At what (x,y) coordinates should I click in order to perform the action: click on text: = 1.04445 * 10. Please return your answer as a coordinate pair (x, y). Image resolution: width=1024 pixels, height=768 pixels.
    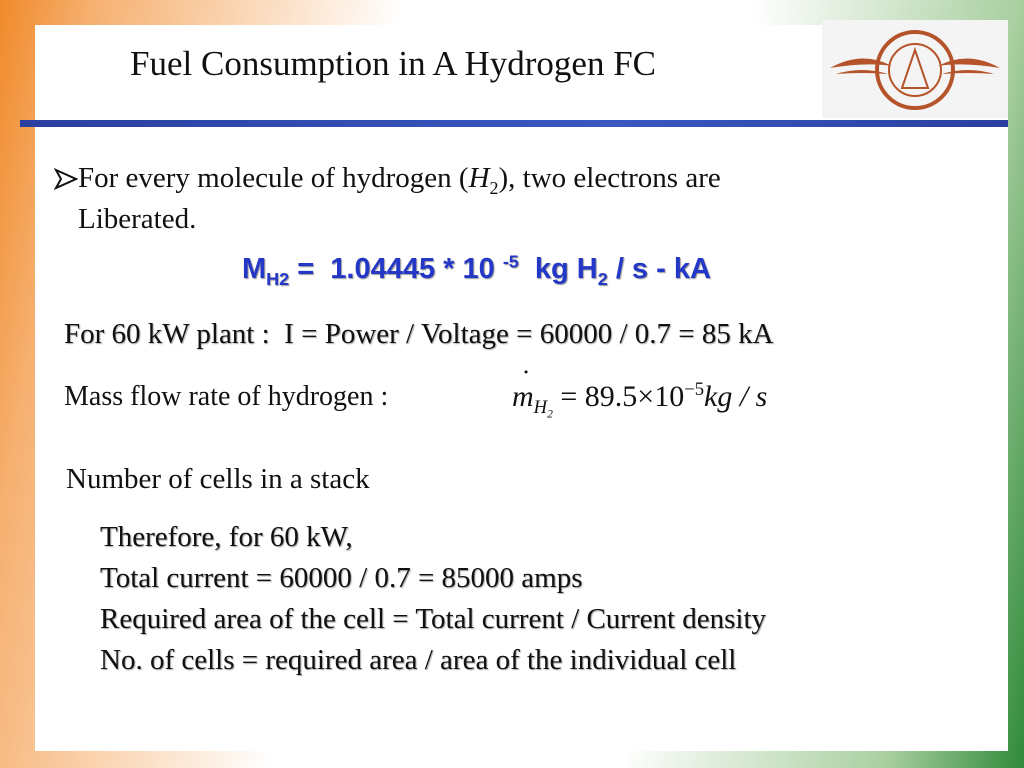
    Looking at the image, I should click on (396, 269).